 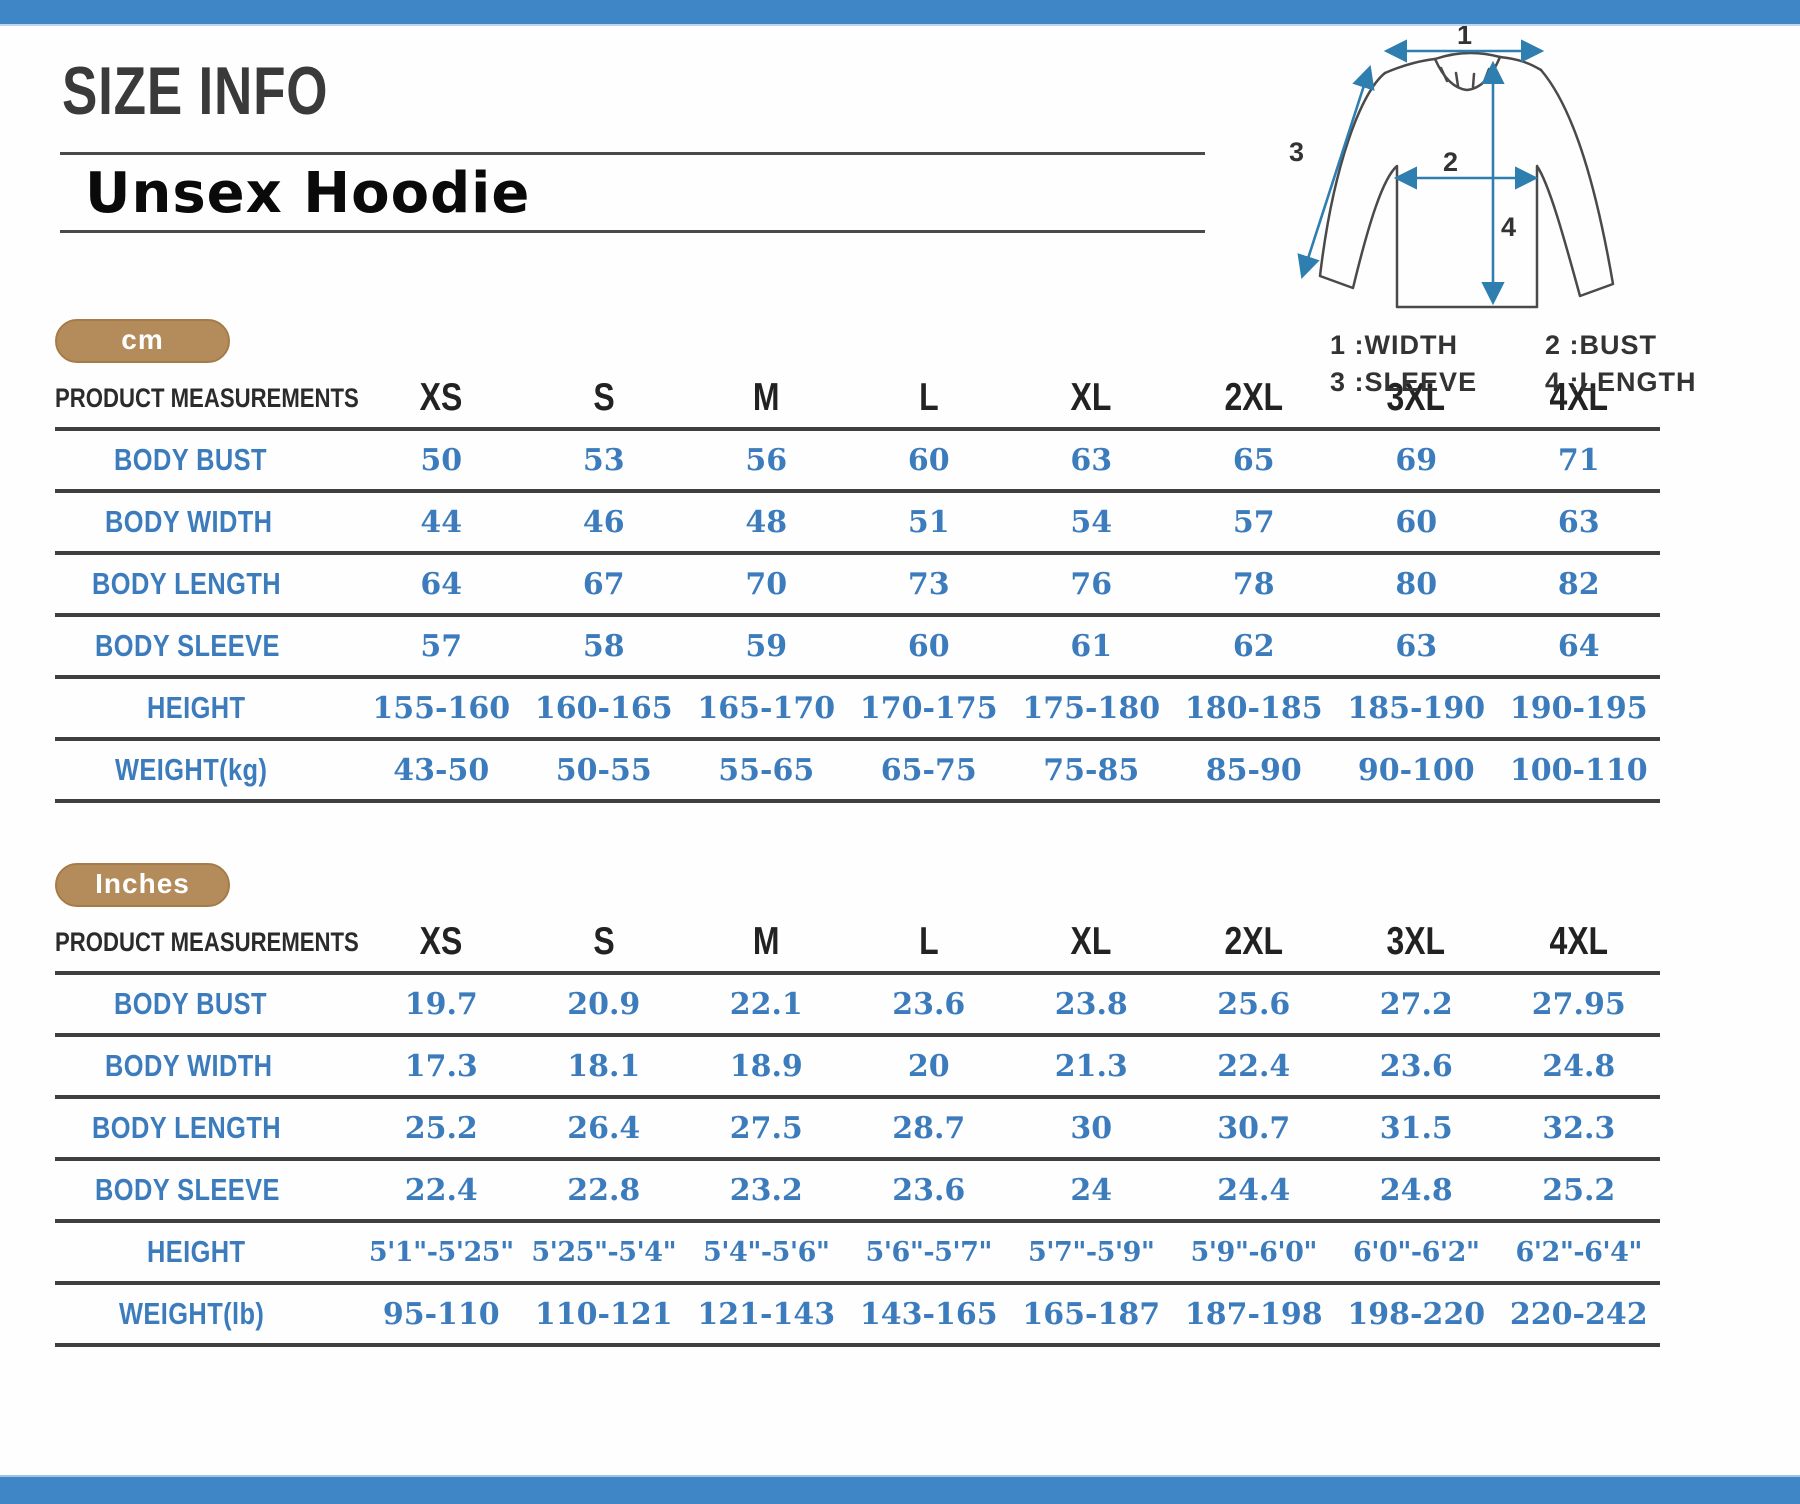 I want to click on measurement-value: 160-165, so click(x=603, y=709).